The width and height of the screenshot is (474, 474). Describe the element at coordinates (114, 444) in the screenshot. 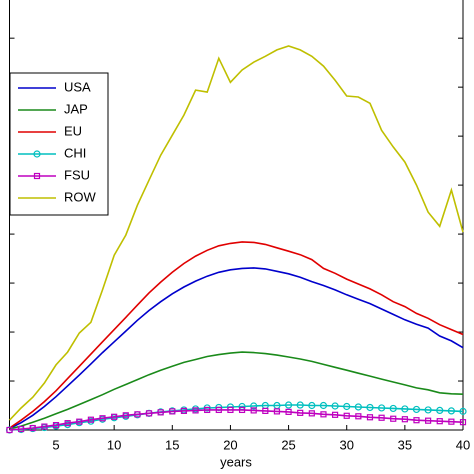

I see `x-tick-label: 10` at that location.